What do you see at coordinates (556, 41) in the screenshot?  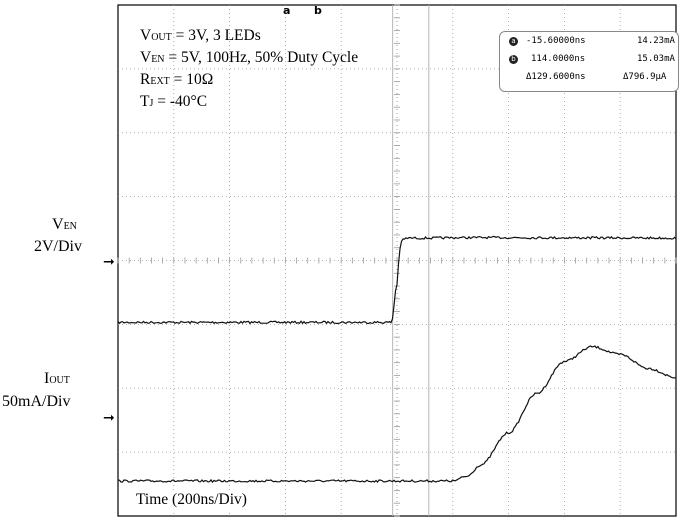 I see `cursor-a-time: -15.60000ns` at bounding box center [556, 41].